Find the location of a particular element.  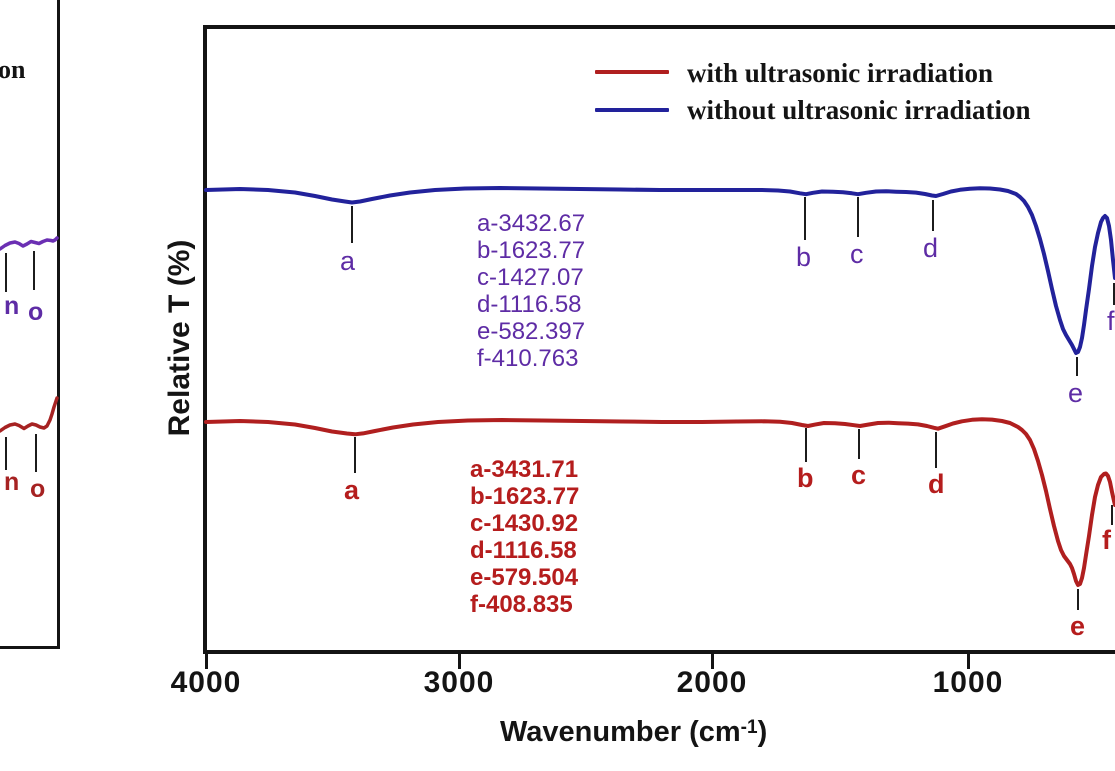

left-figure-purple-label-n: n is located at coordinates (12, 306).